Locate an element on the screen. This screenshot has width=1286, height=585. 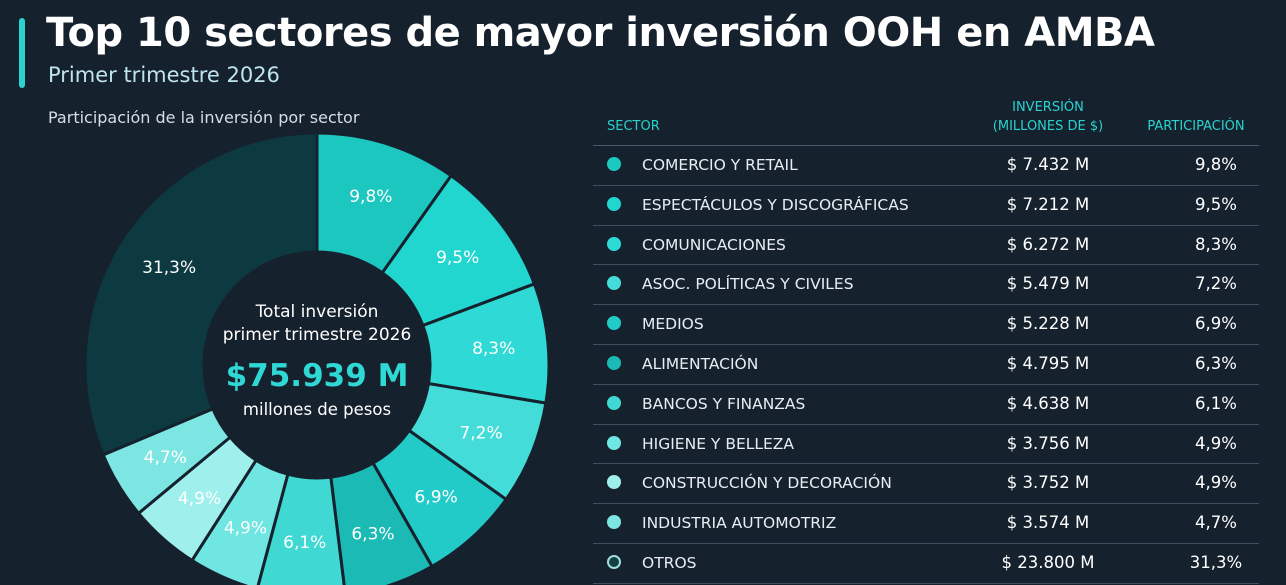
table-row: MEDIOS $ 5.228 M 6,9% is located at coordinates (926, 325).